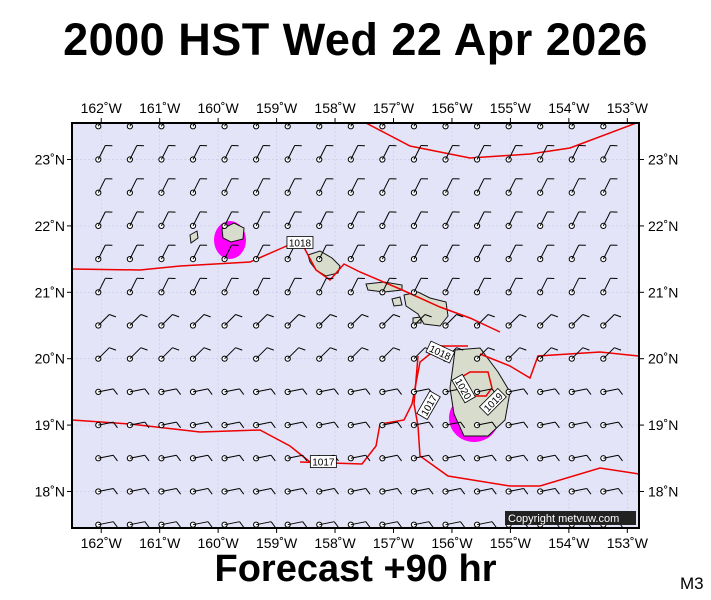  What do you see at coordinates (277, 543) in the screenshot?
I see `lon-tick-label-bottom: 159˚W` at bounding box center [277, 543].